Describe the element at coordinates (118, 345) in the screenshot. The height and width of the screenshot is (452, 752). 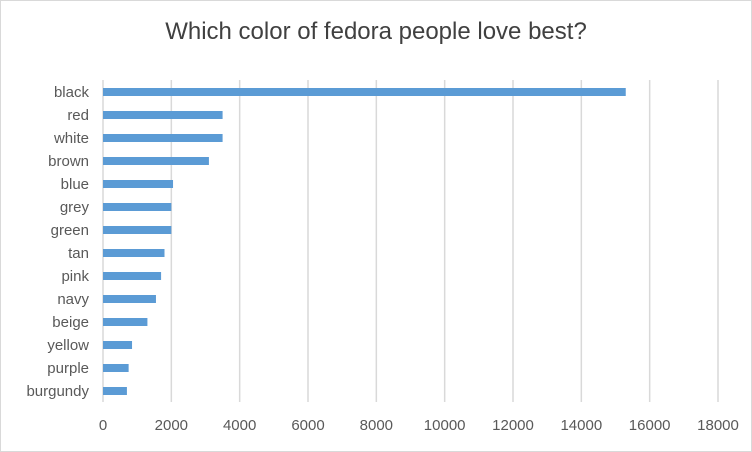
I see `bar-yellow` at that location.